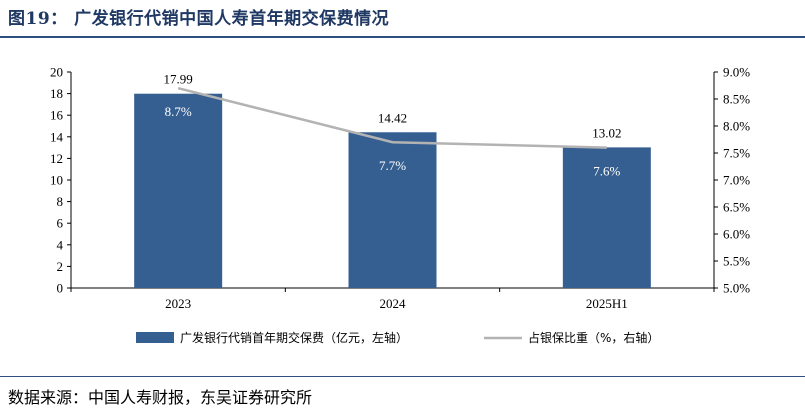  I want to click on bar-value-label: 13.02, so click(606, 132).